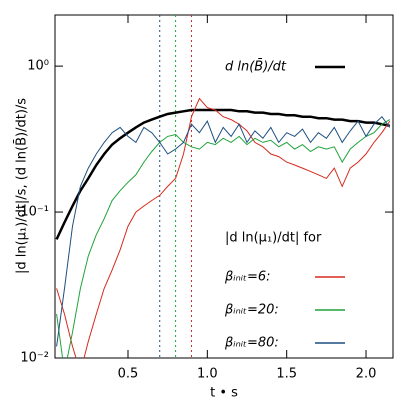 This screenshot has width=409, height=409. I want to click on legend-label: βᵢₙᵢₜ=6:, so click(247, 277).